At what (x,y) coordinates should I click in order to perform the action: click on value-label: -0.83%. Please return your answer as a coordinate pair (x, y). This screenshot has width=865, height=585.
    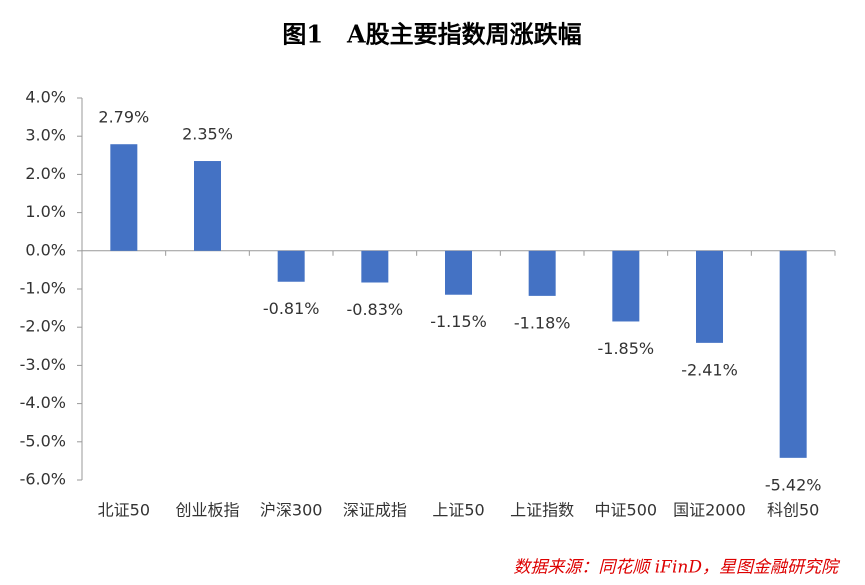
    Looking at the image, I should click on (375, 309).